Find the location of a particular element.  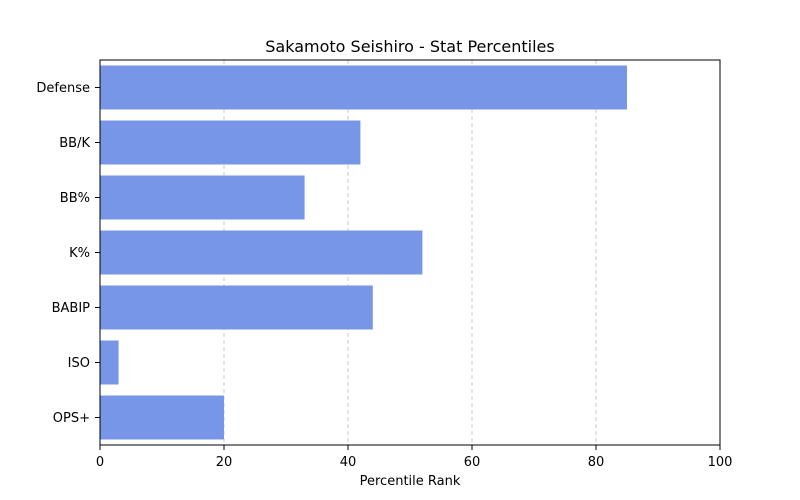

y-tick-label: ISO is located at coordinates (79, 363).